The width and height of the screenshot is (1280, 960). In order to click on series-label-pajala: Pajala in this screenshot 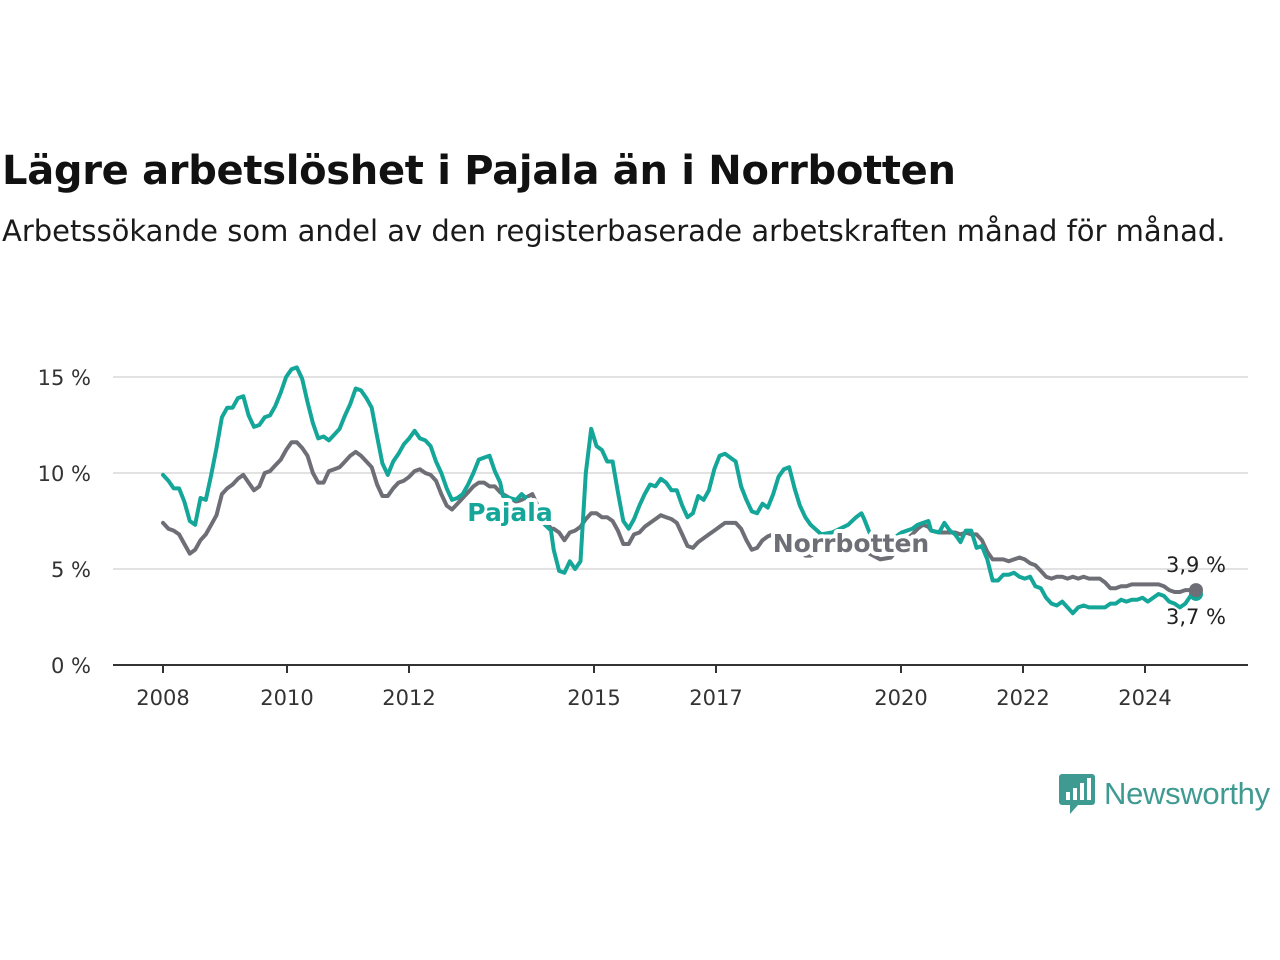, I will do `click(509, 512)`.